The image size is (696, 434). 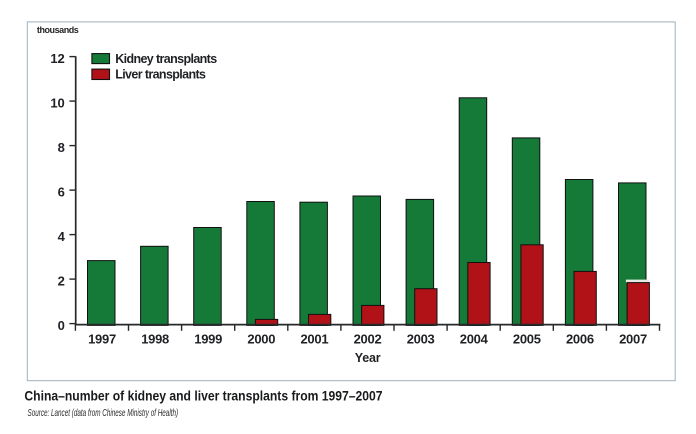 I want to click on svg-text: Liver transplants, so click(x=160, y=75).